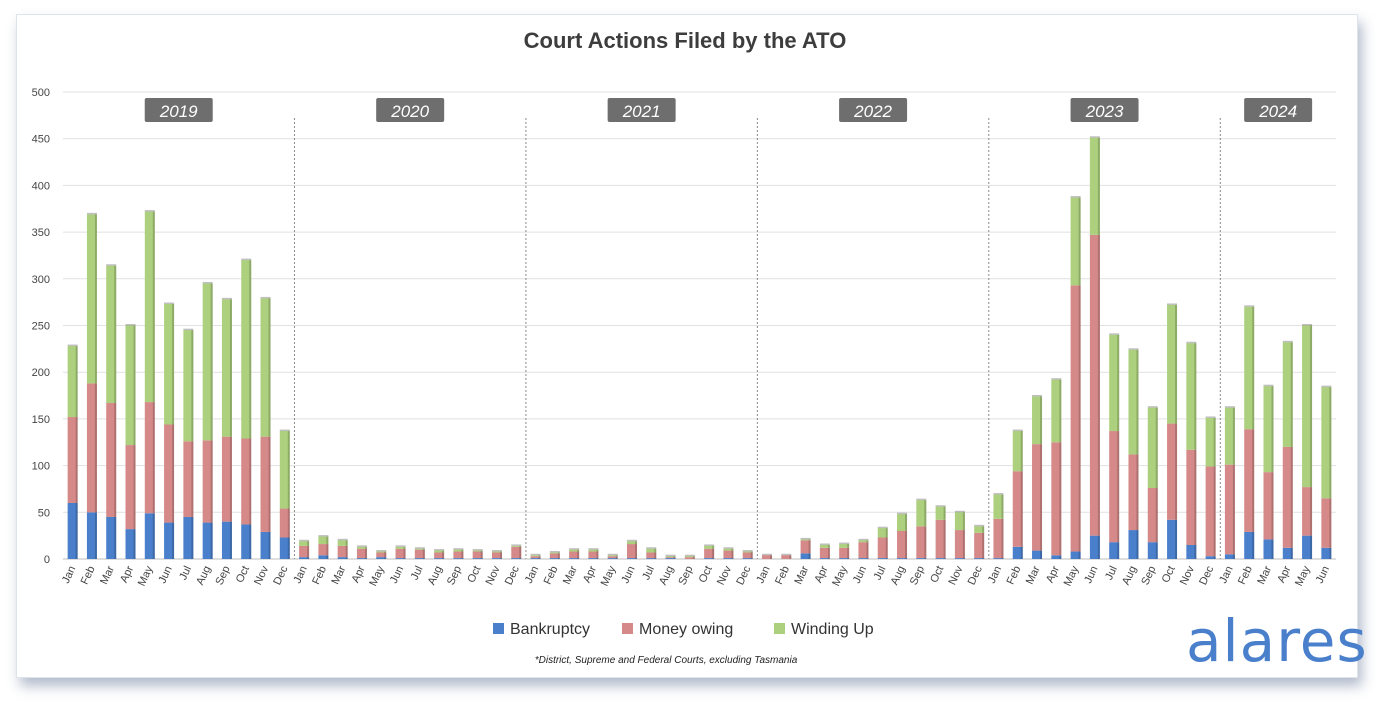  Describe the element at coordinates (685, 575) in the screenshot. I see `x-tick-label: Sep` at that location.